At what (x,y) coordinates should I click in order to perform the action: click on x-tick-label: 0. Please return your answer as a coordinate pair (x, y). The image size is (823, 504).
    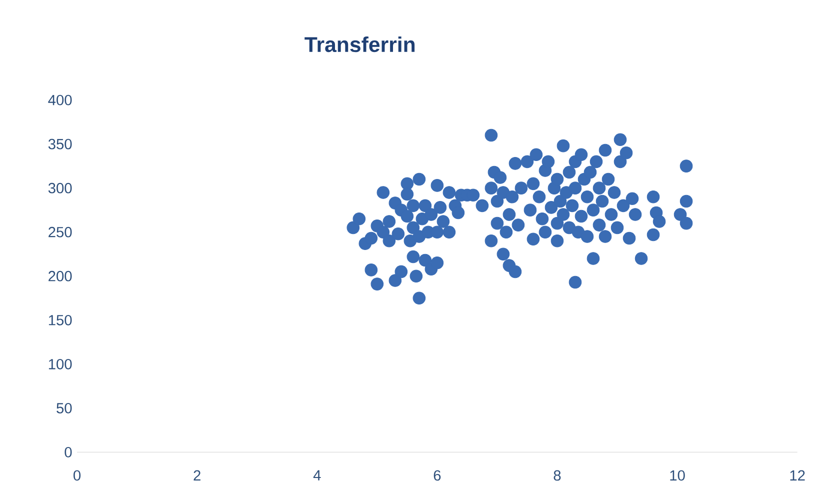
    Looking at the image, I should click on (77, 475).